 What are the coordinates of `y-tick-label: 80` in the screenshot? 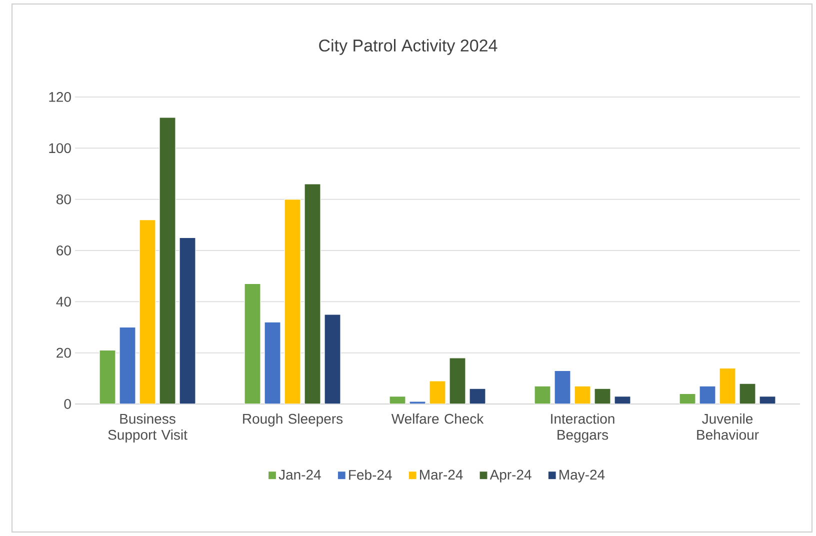 It's located at (63, 199).